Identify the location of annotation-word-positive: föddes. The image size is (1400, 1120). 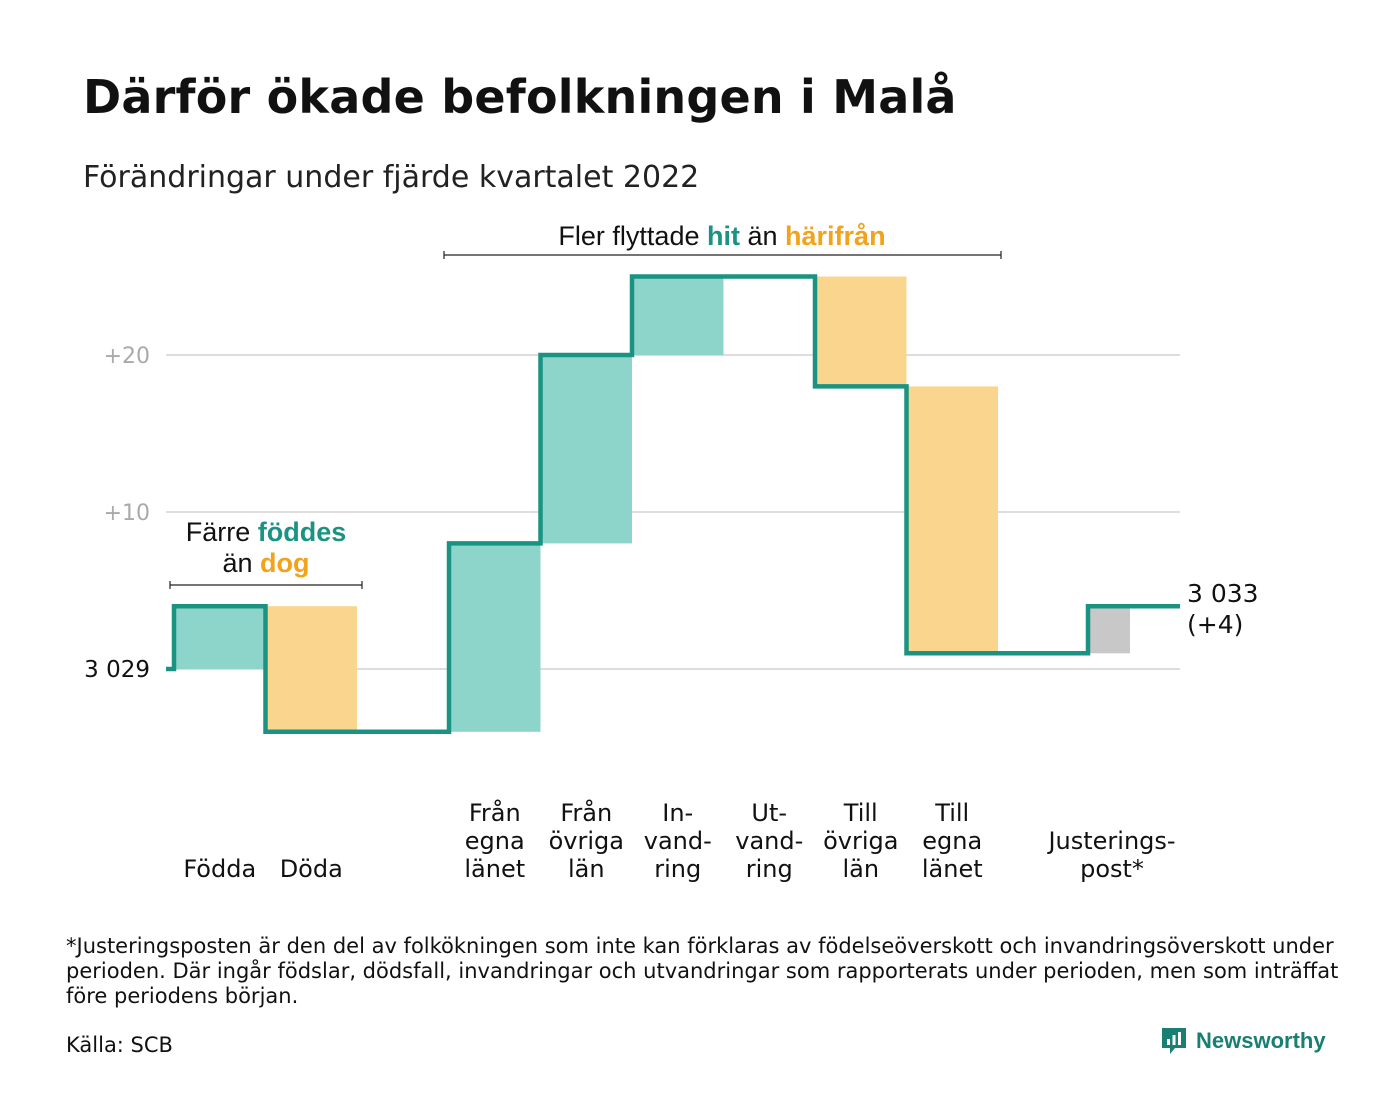
(302, 532).